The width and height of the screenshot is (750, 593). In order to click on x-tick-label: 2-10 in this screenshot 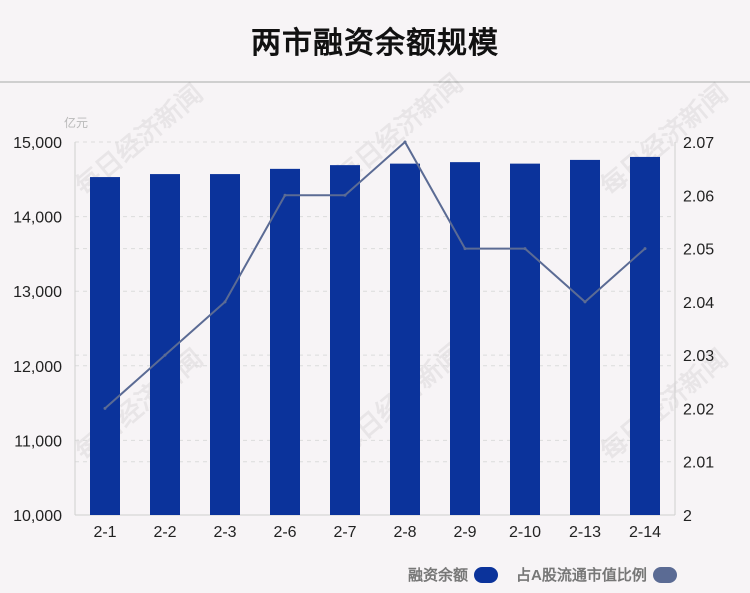, I will do `click(525, 532)`.